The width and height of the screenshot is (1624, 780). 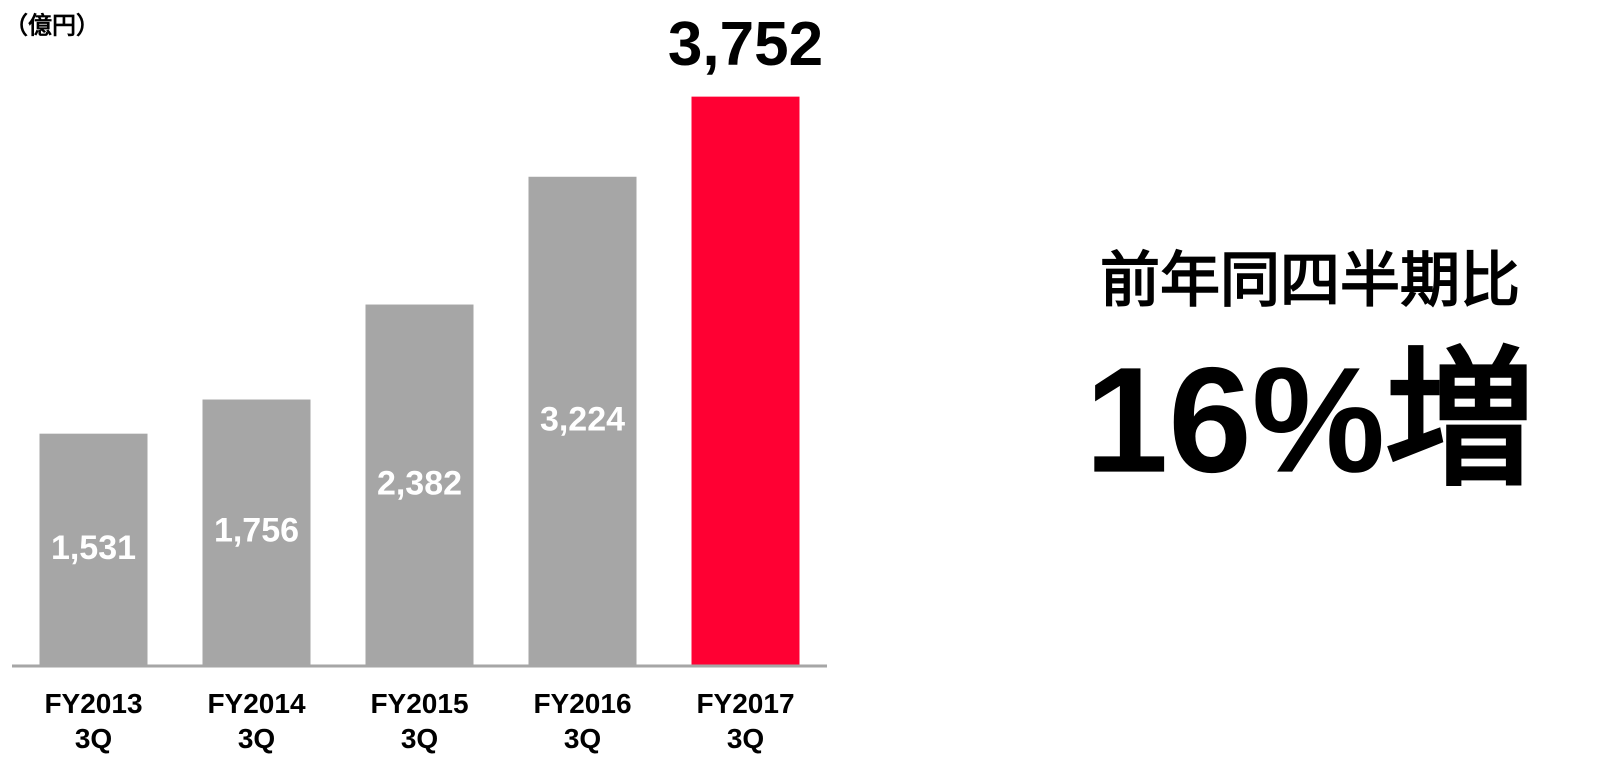 I want to click on annotation: 前年同四半期比, so click(x=1310, y=280).